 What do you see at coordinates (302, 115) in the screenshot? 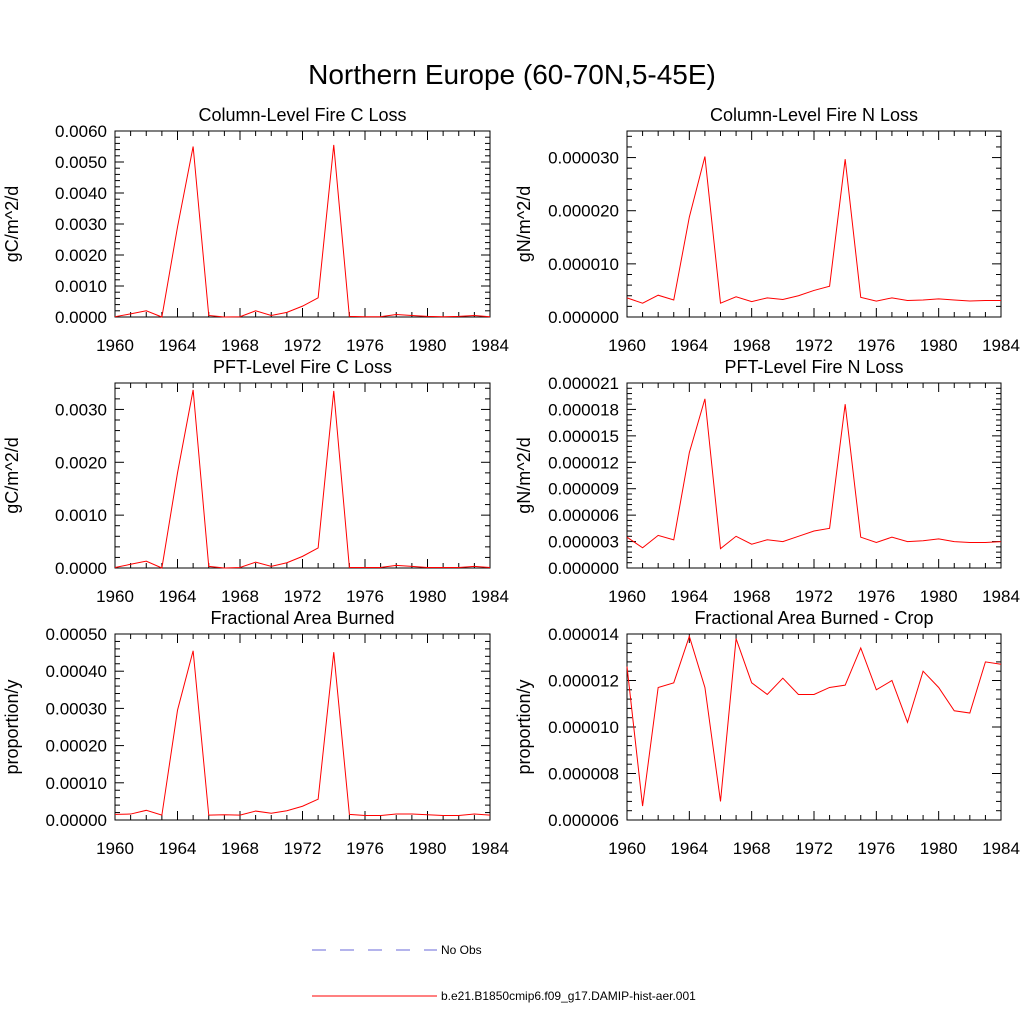
I see `panel-title: Column-Level Fire C Loss` at bounding box center [302, 115].